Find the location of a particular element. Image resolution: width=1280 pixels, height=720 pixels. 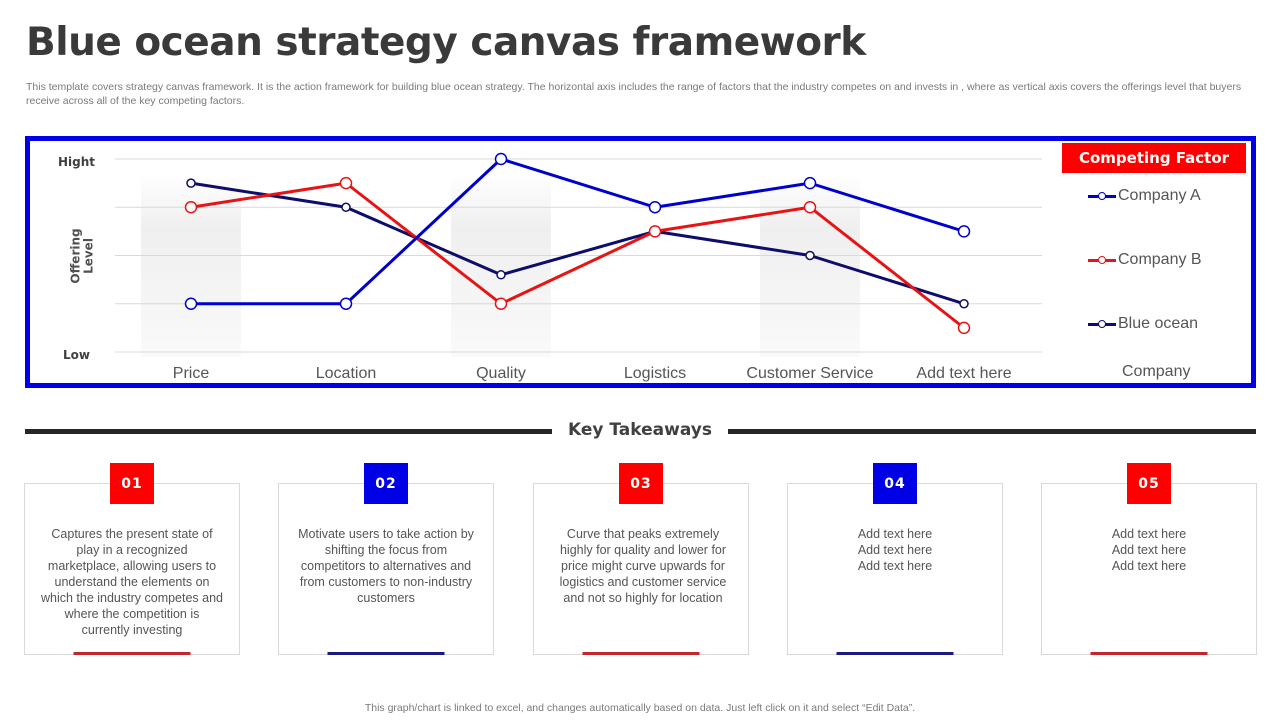

y-tick-high: Hight is located at coordinates (77, 162).